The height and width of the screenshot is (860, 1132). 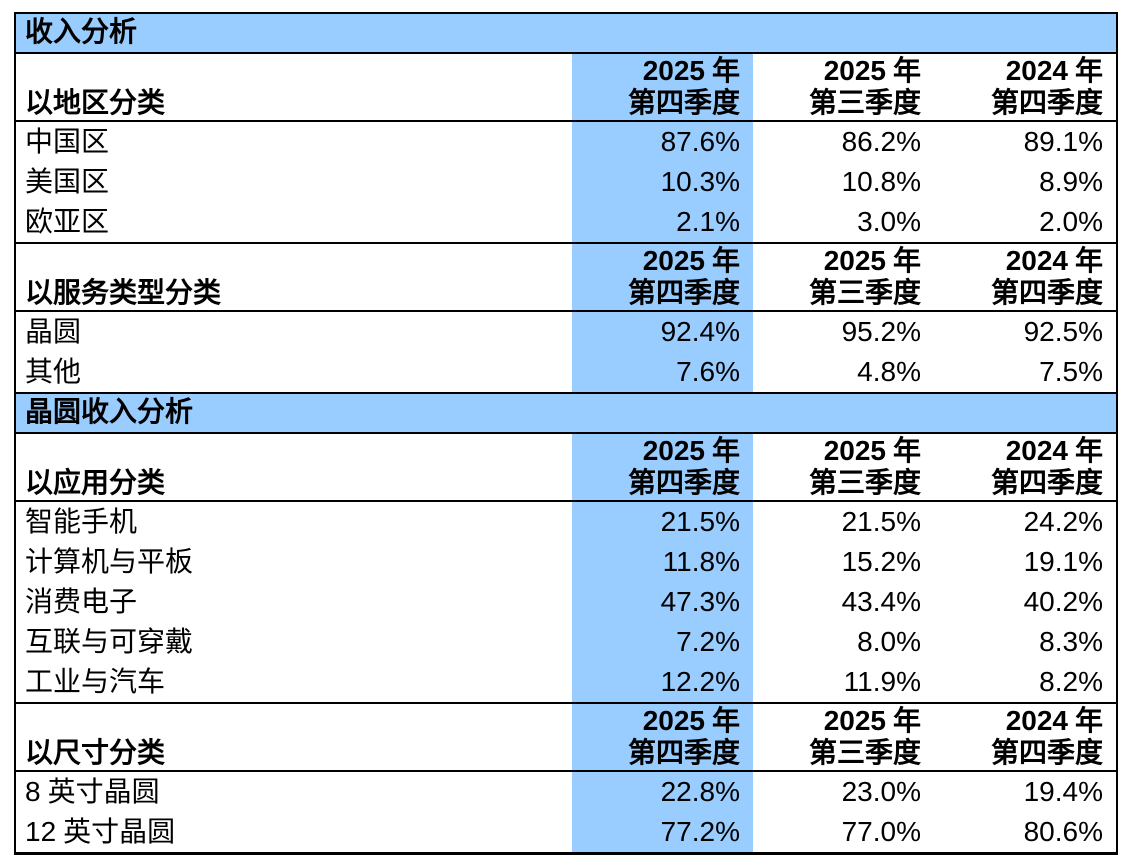 I want to click on row-label: 计算机与平板, so click(x=109, y=562).